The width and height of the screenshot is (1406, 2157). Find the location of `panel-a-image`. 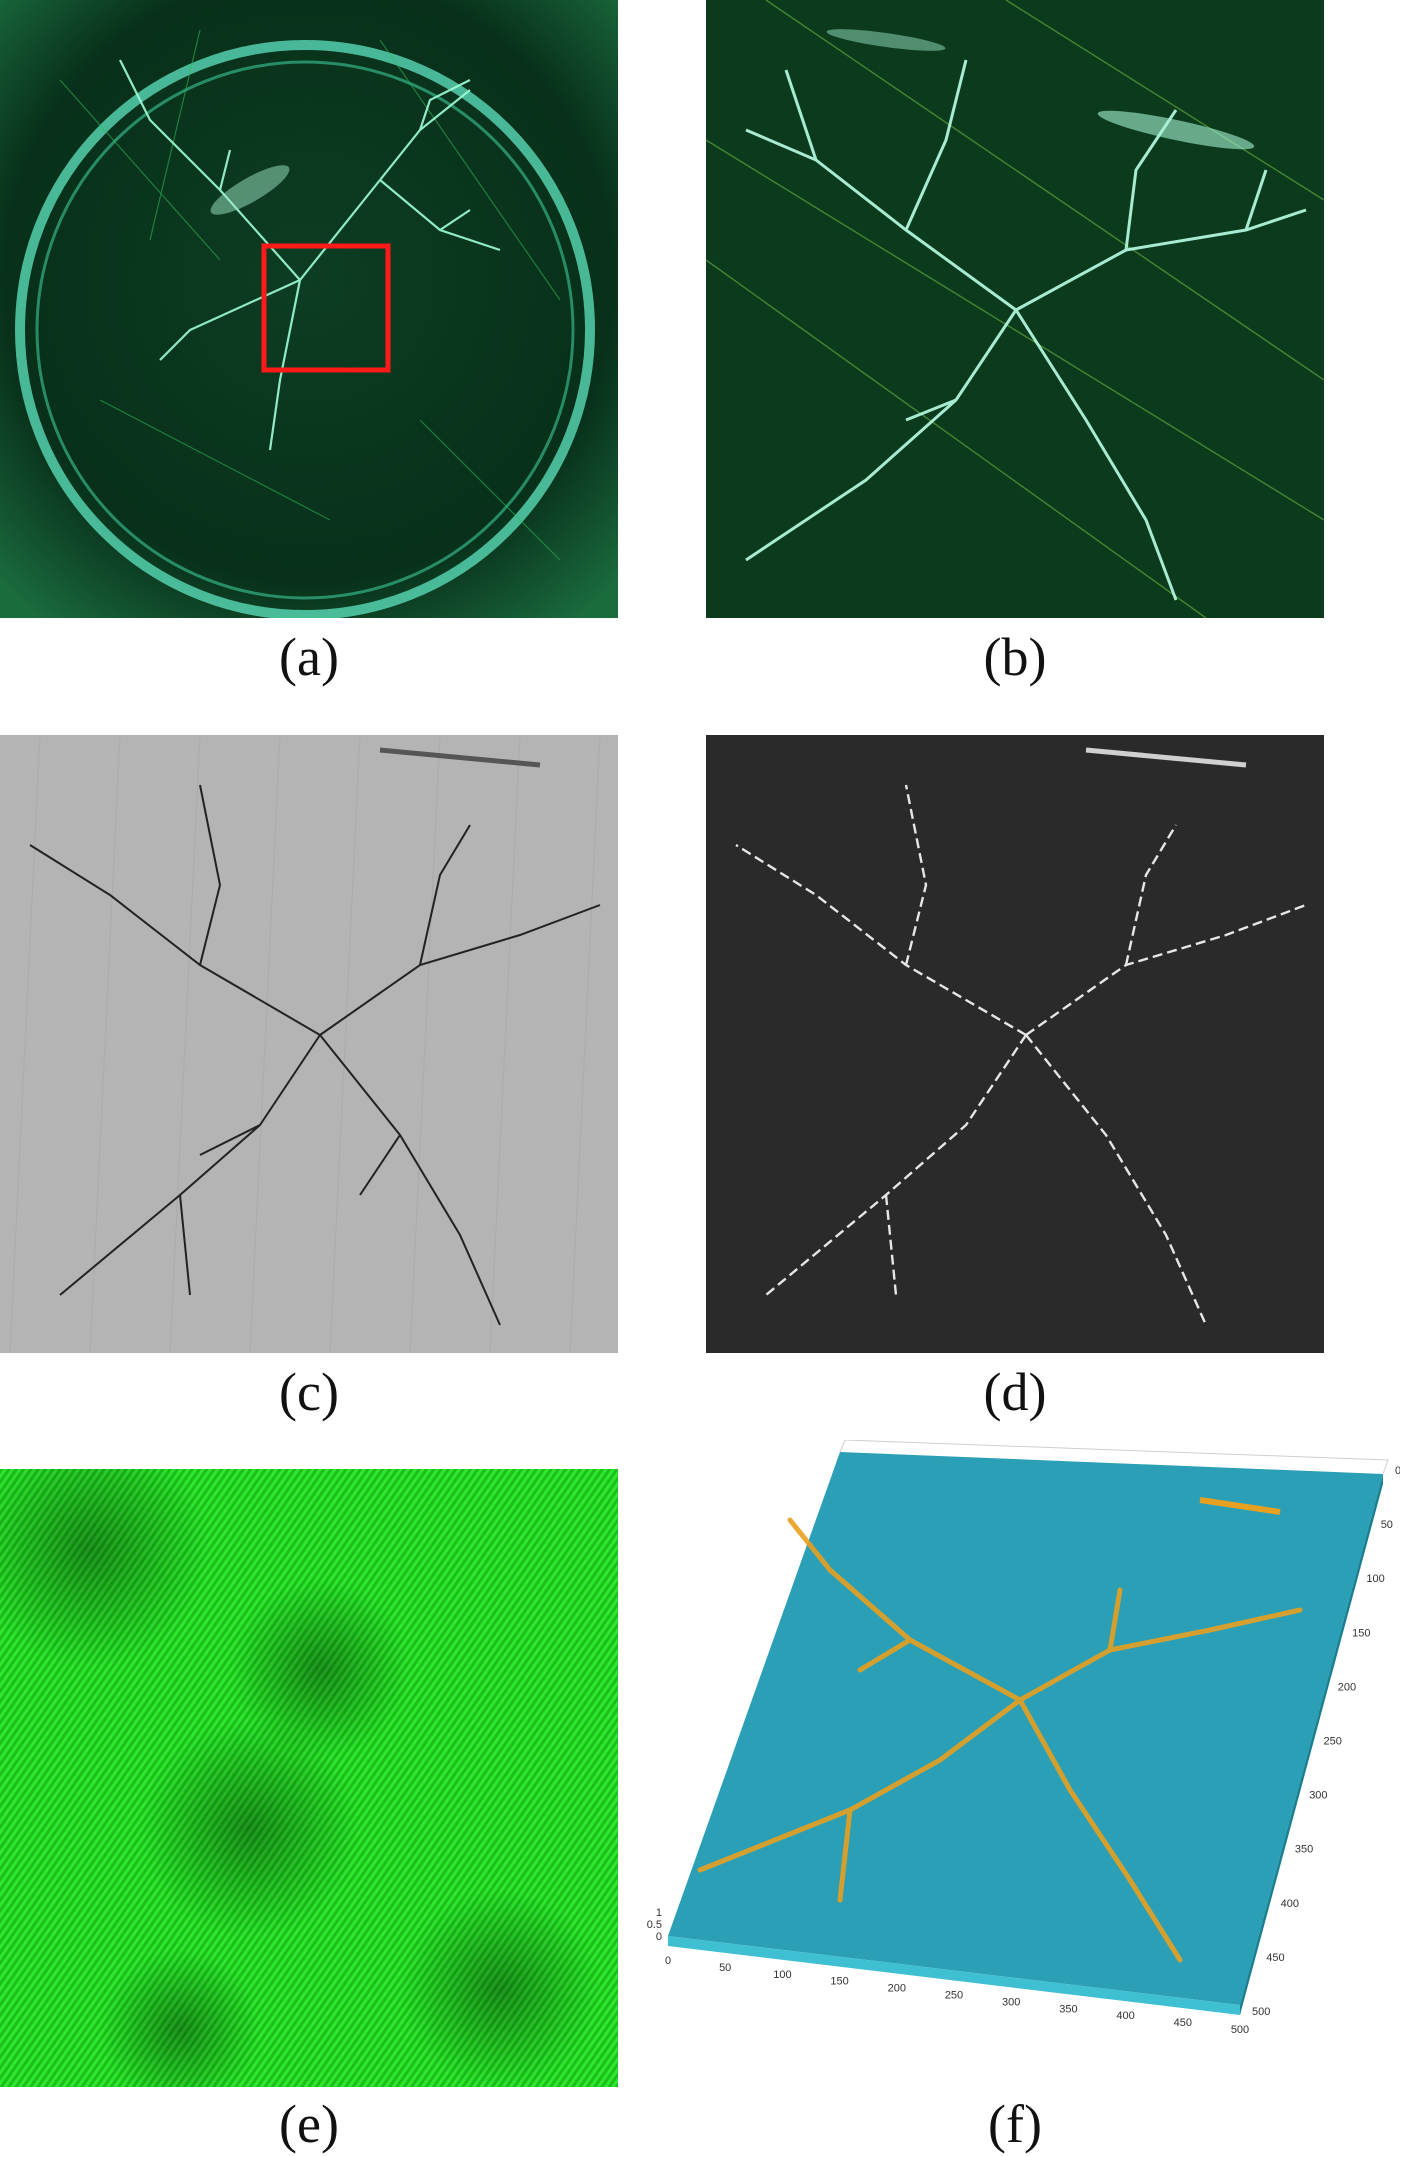

panel-a-image is located at coordinates (309, 309).